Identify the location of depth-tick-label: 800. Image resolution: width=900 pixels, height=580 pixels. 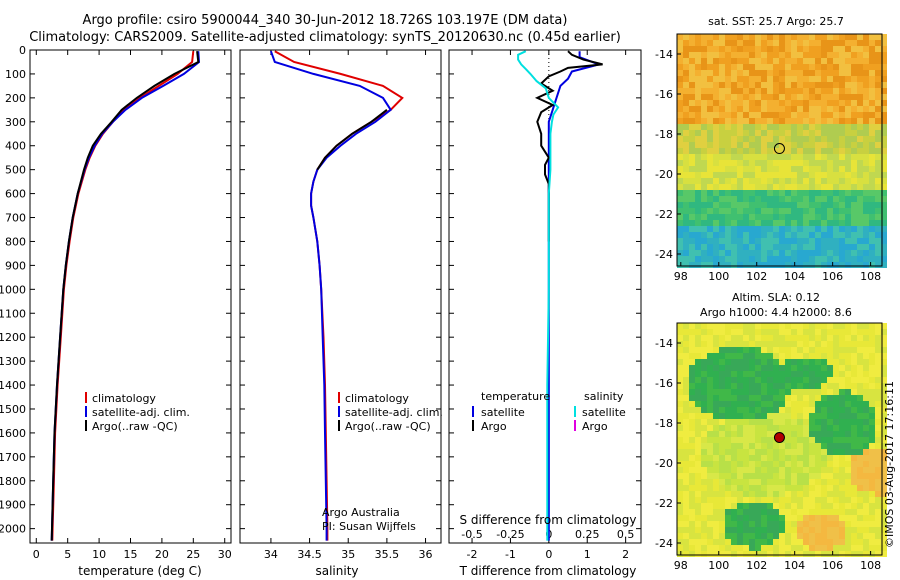
(15, 241).